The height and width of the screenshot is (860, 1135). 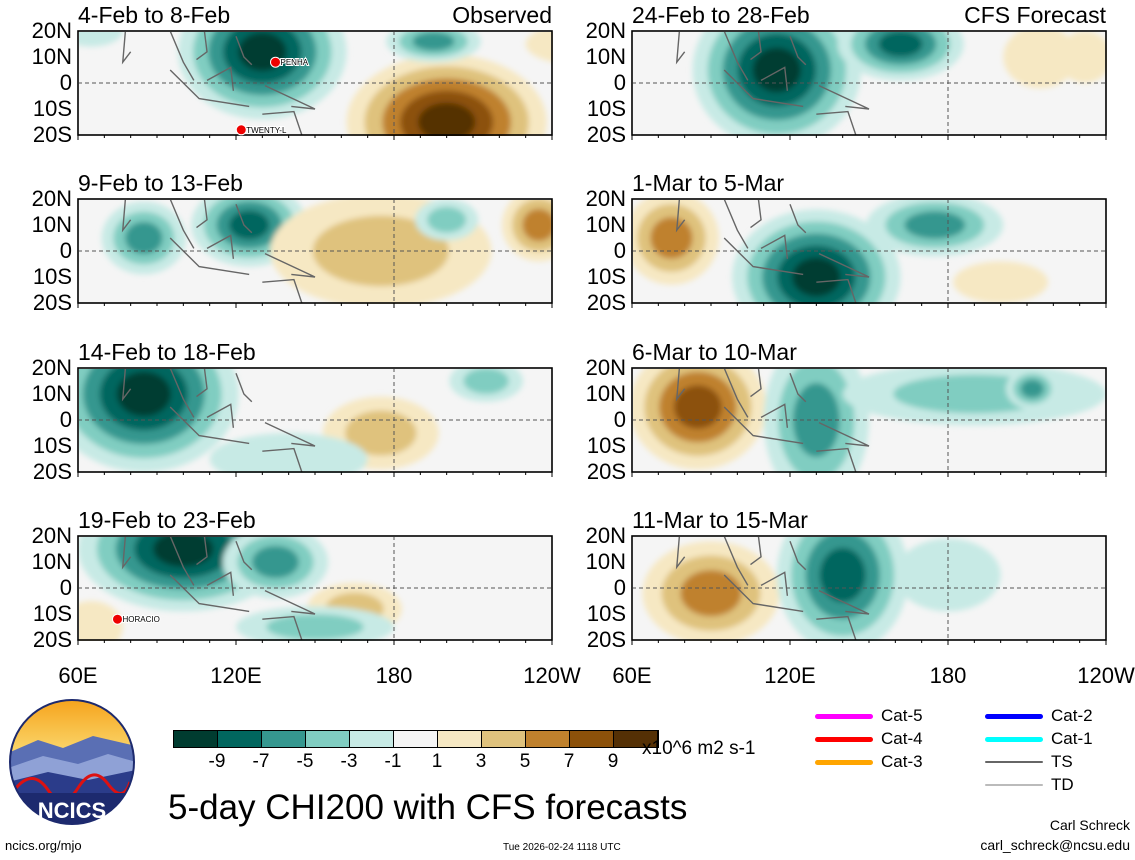 I want to click on legend-item: Cat-4, so click(x=869, y=739).